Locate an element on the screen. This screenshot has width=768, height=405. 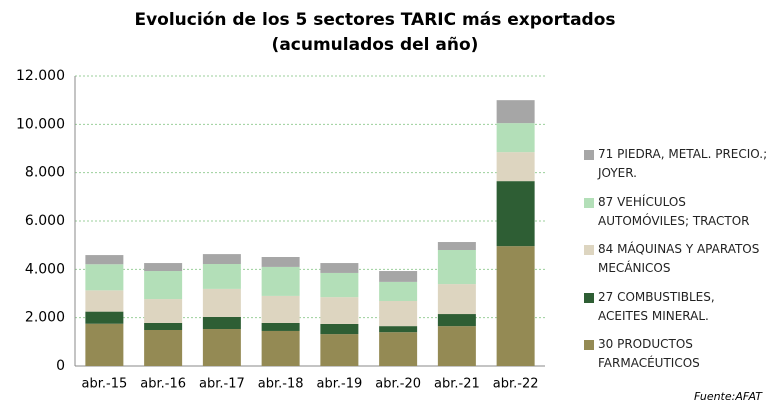
legend-label: 87 VEHÍCULOS AUTOMÓVILES; TRACTOR is located at coordinates (674, 211).